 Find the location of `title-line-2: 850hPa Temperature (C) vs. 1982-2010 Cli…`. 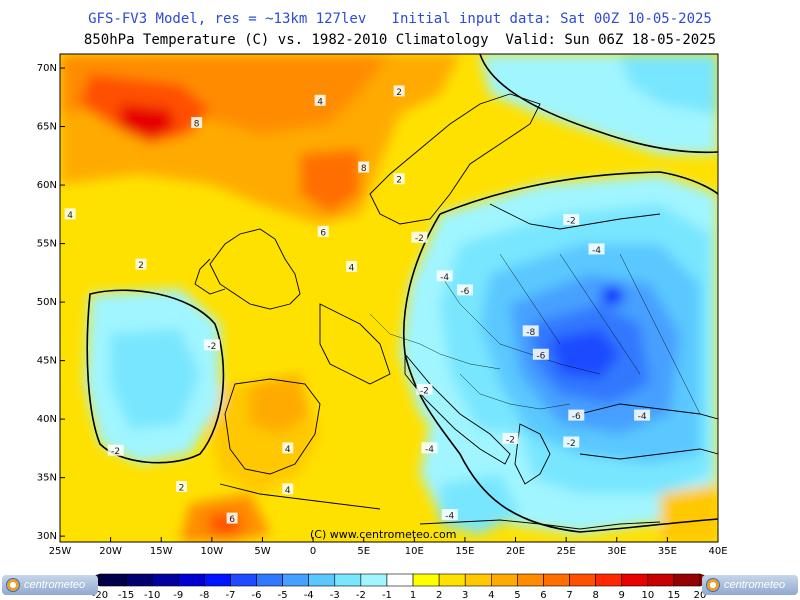

title-line-2: 850hPa Temperature (C) vs. 1982-2010 Cli… is located at coordinates (400, 40).